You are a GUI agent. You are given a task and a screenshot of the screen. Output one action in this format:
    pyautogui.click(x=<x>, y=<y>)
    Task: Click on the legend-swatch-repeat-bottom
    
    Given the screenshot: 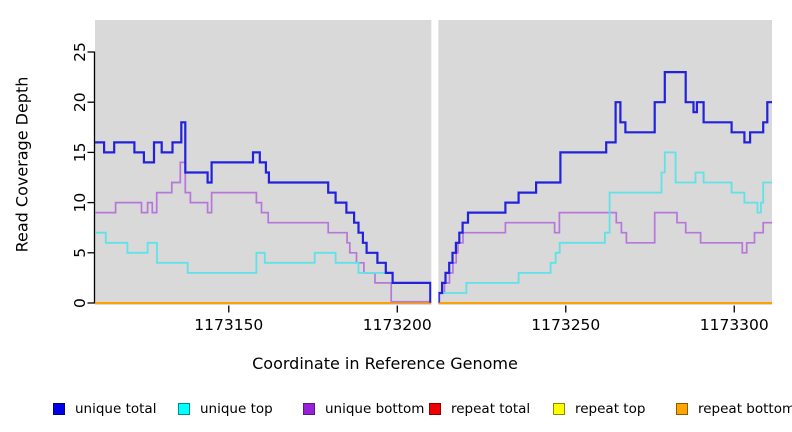 What is the action you would take?
    pyautogui.click(x=682, y=409)
    